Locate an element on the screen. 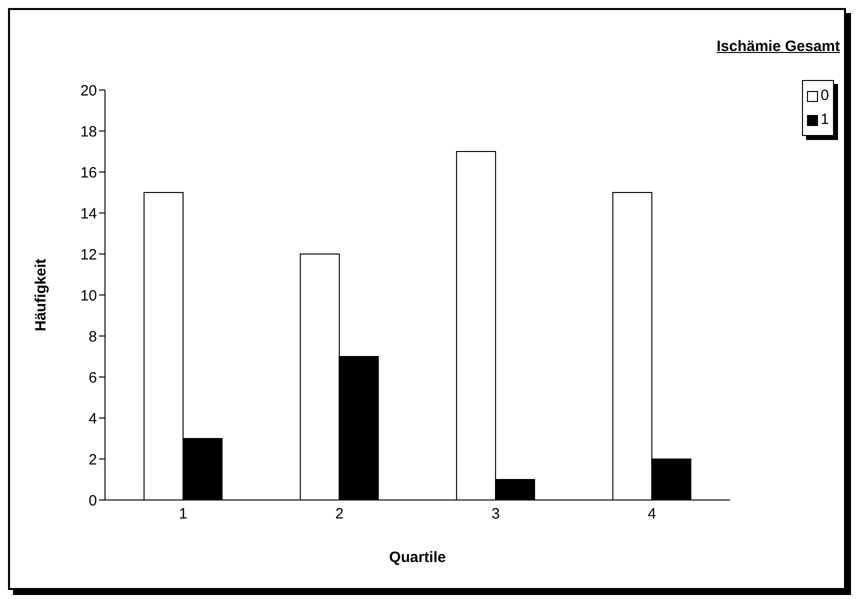  y-tick-label: 14 is located at coordinates (88, 213).